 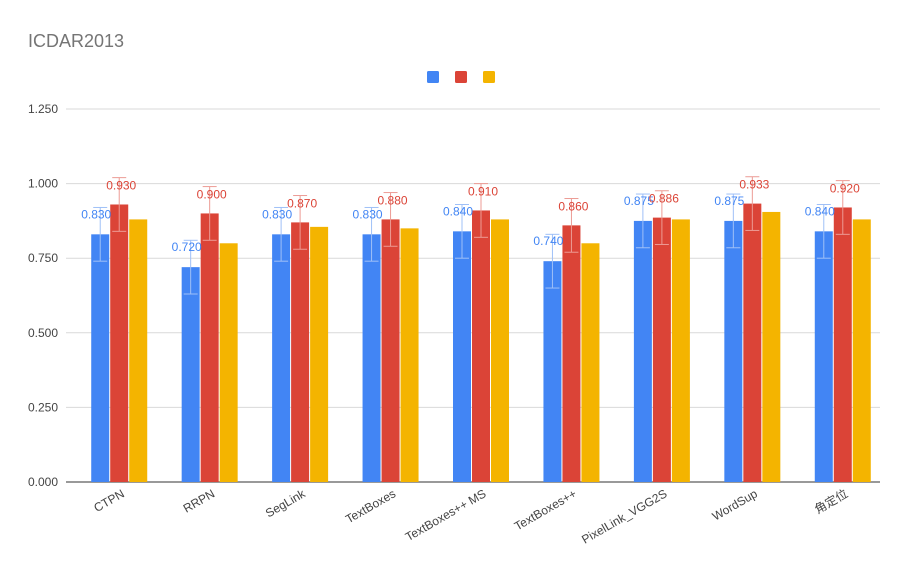 What do you see at coordinates (199, 500) in the screenshot?
I see `x-category-label: RRPN` at bounding box center [199, 500].